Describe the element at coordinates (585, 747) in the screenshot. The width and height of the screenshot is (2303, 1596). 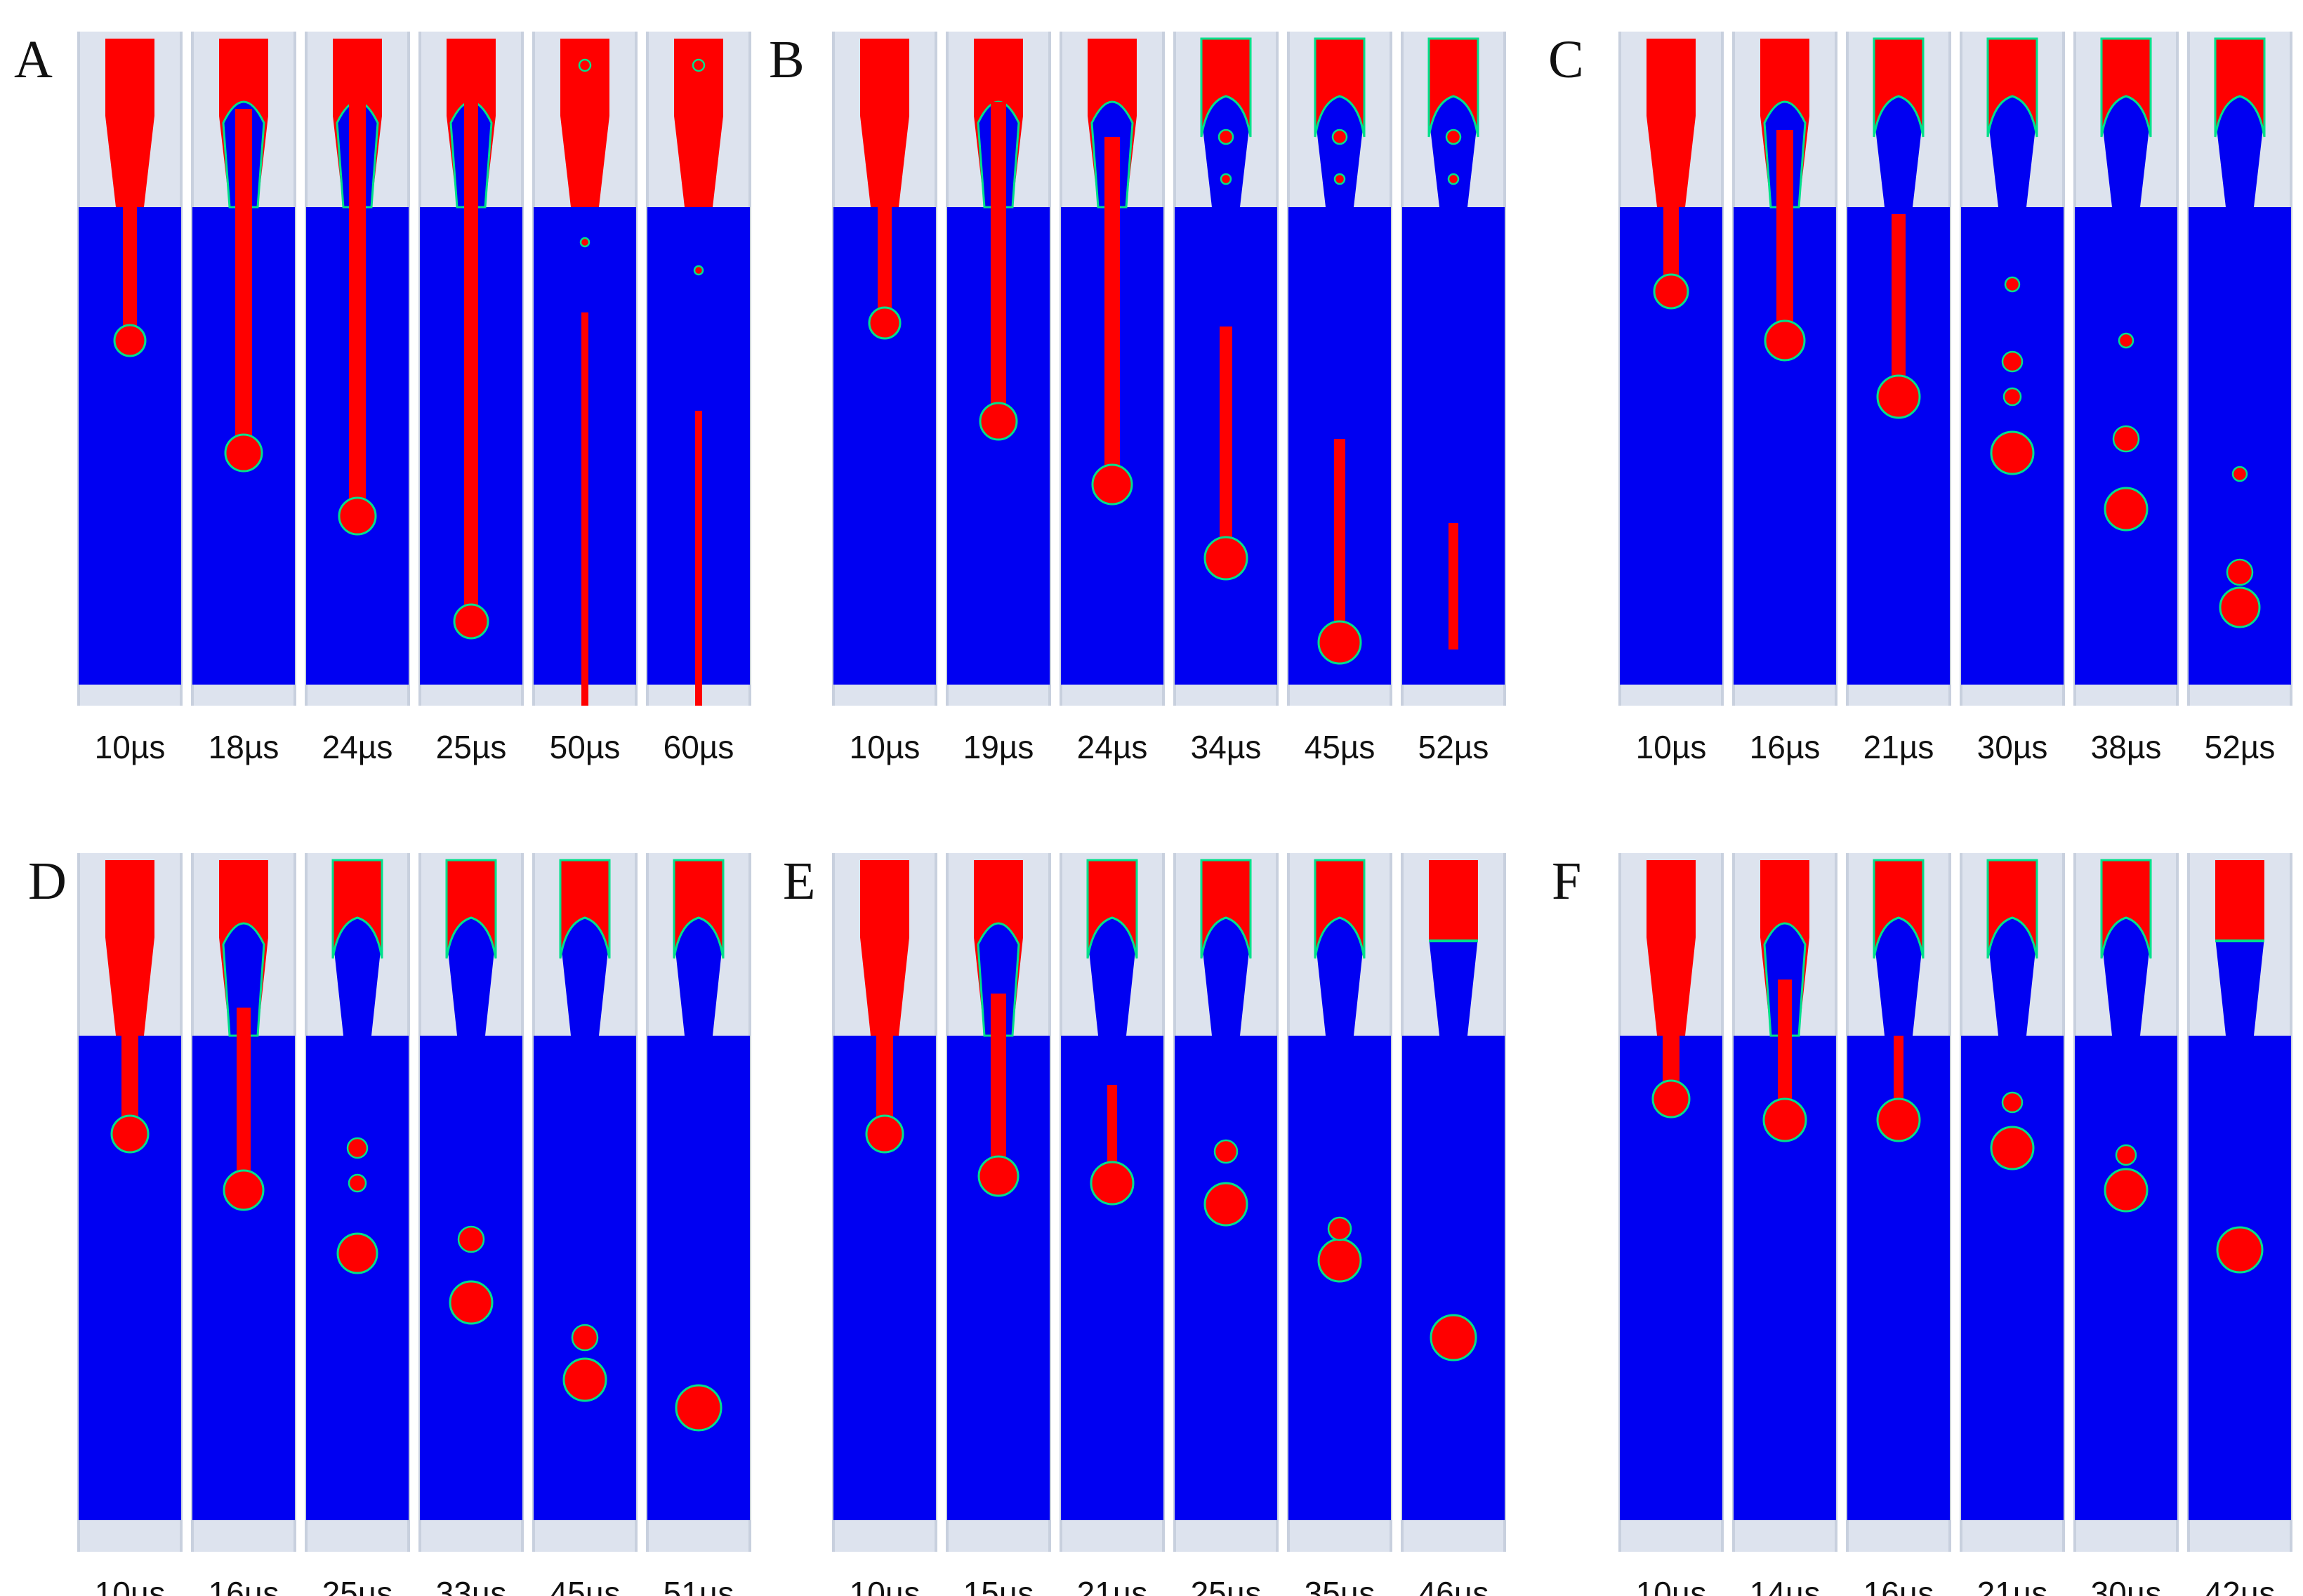
I see `time-label: 50µs` at that location.